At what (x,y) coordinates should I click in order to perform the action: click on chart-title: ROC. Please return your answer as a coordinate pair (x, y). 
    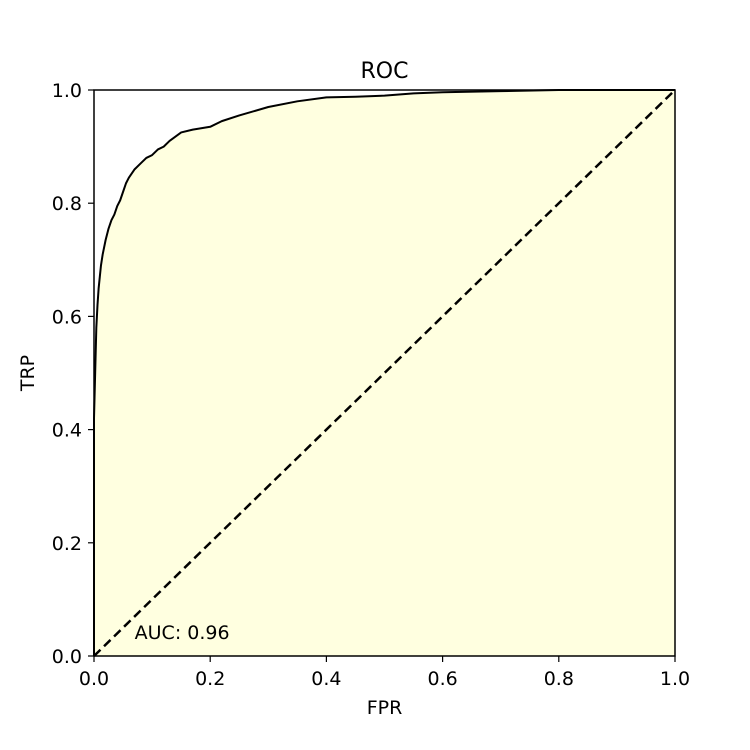
    Looking at the image, I should click on (385, 71).